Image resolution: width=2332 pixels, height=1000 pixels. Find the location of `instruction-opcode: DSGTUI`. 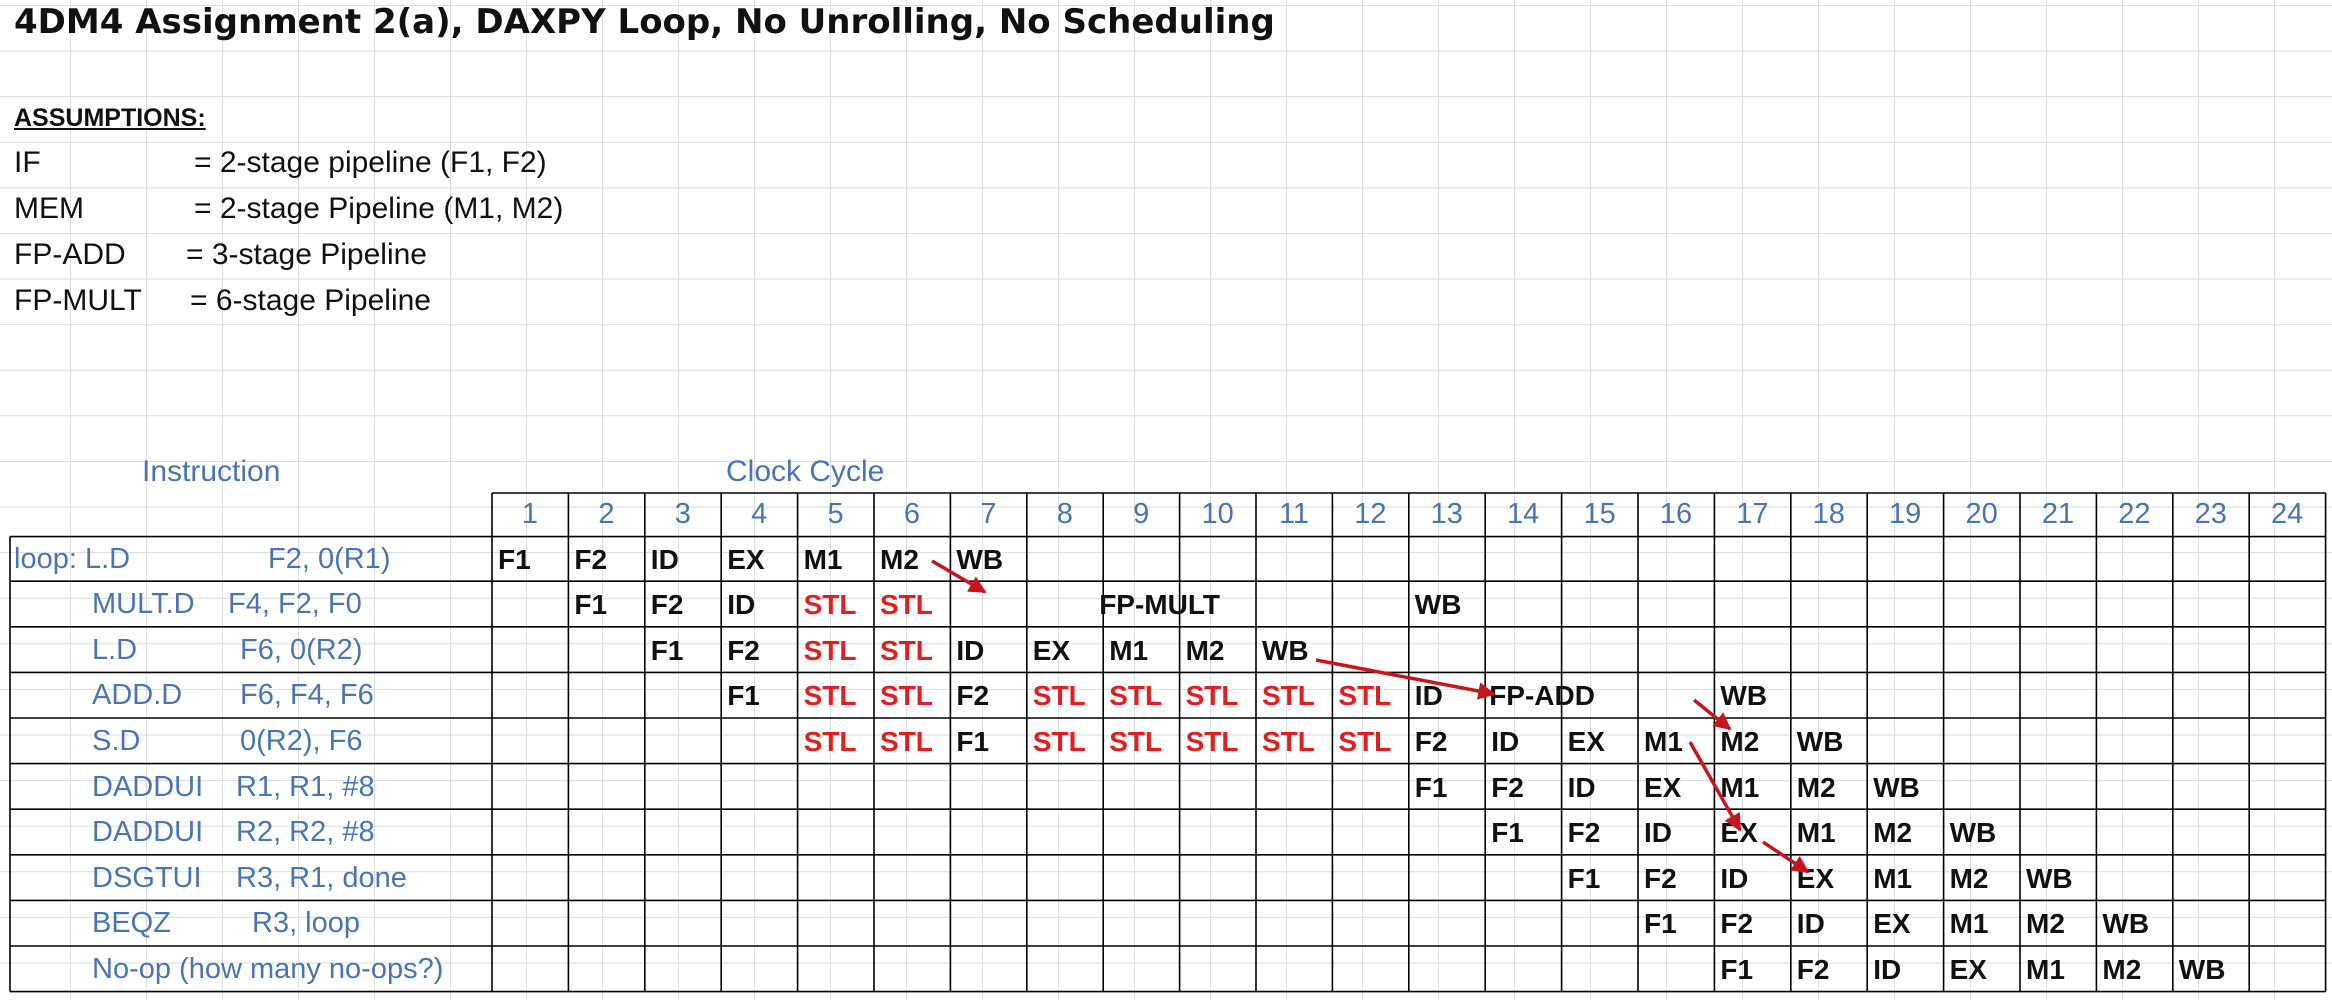

instruction-opcode: DSGTUI is located at coordinates (147, 877).